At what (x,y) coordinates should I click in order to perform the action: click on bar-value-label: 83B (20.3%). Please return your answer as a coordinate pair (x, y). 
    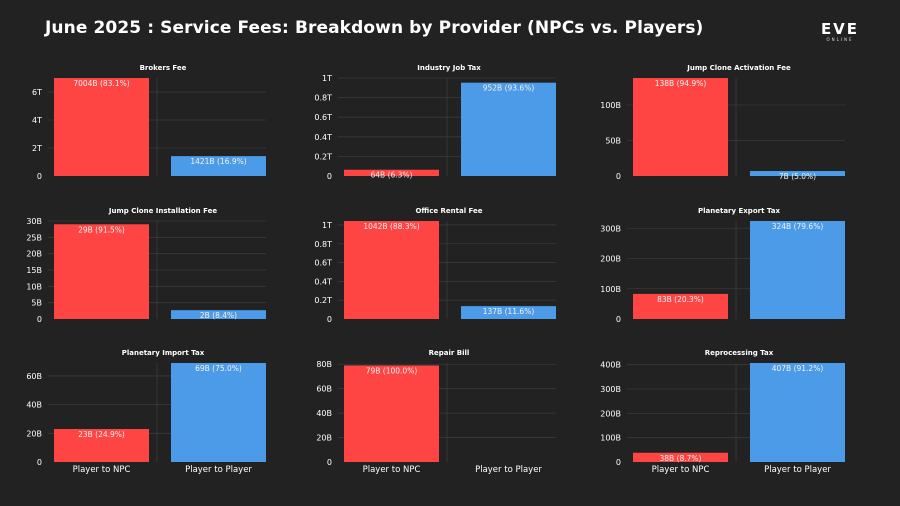
    Looking at the image, I should click on (680, 299).